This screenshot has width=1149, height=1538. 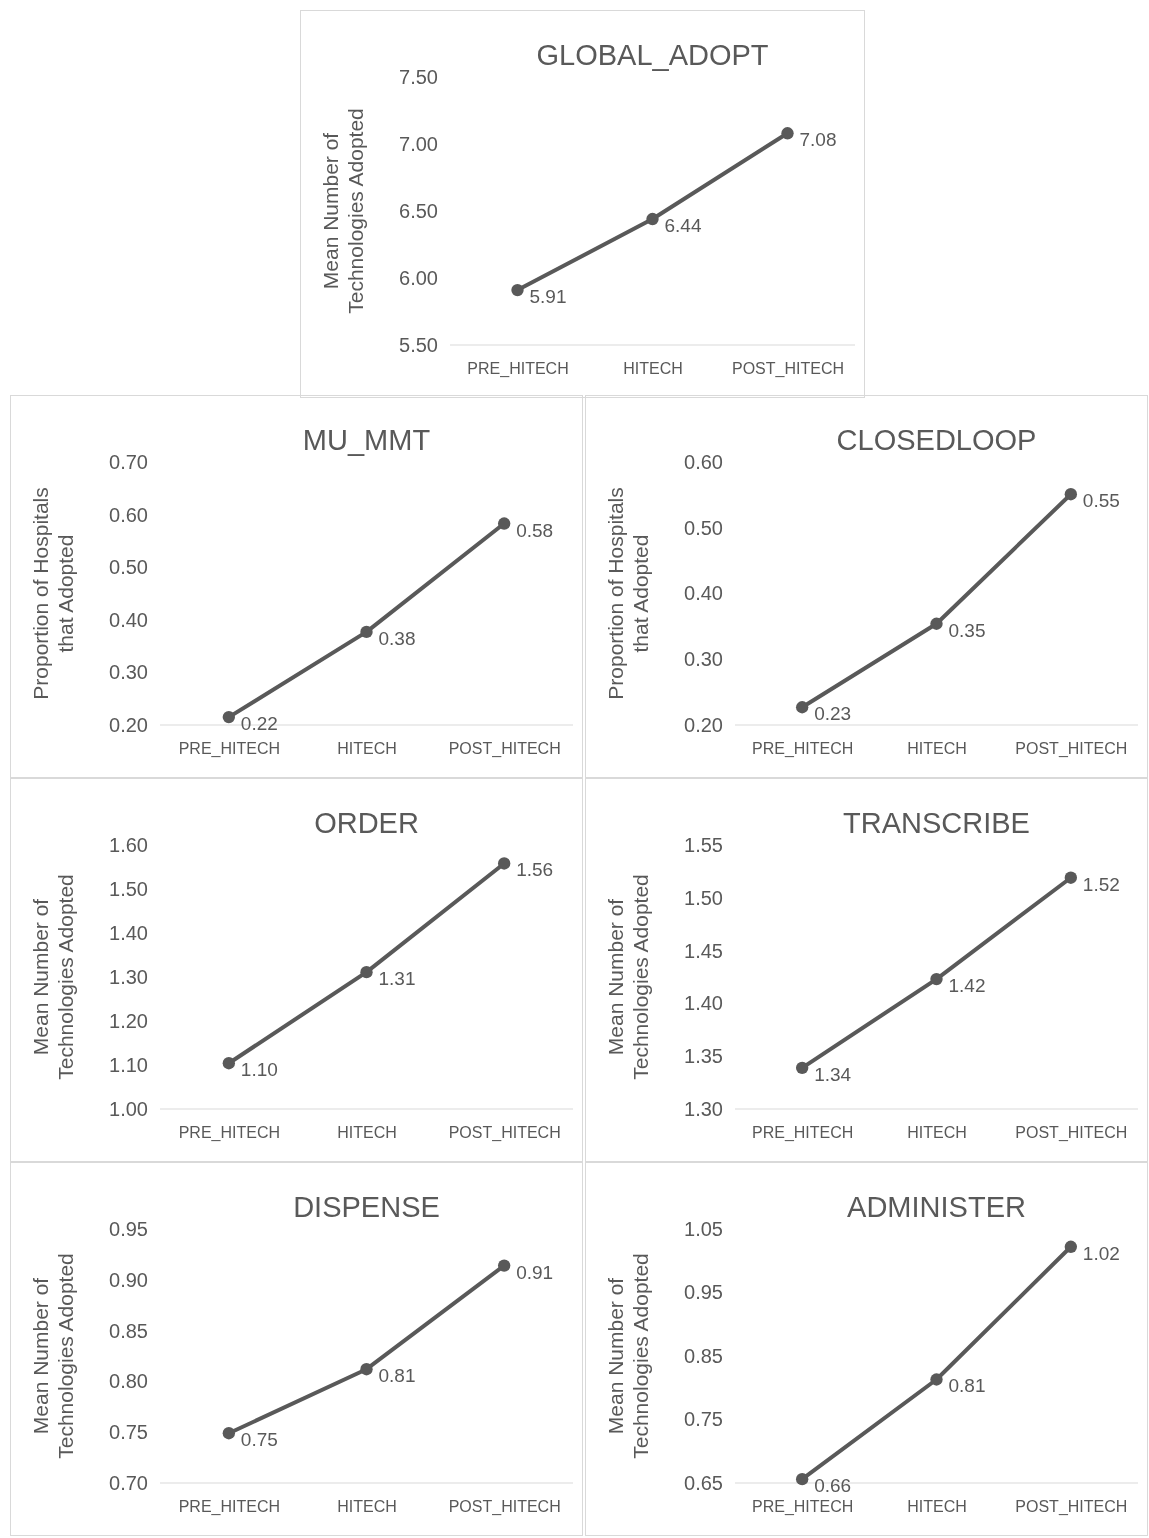 I want to click on data-label: 1.31, so click(x=397, y=979).